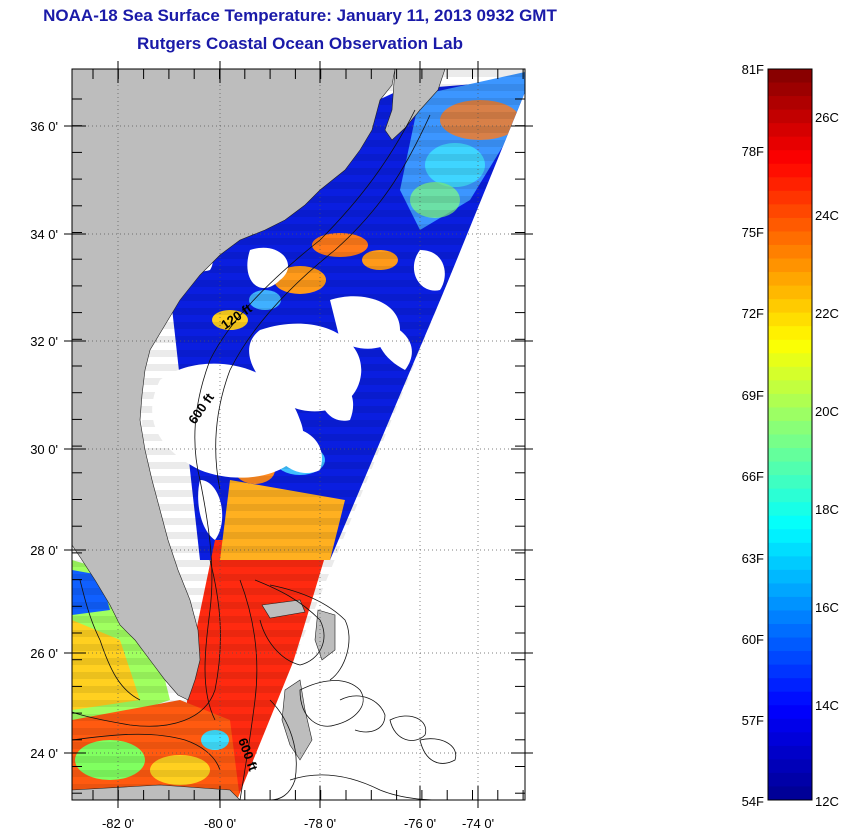 This screenshot has width=849, height=832. I want to click on lat-label: 30 0', so click(44, 449).